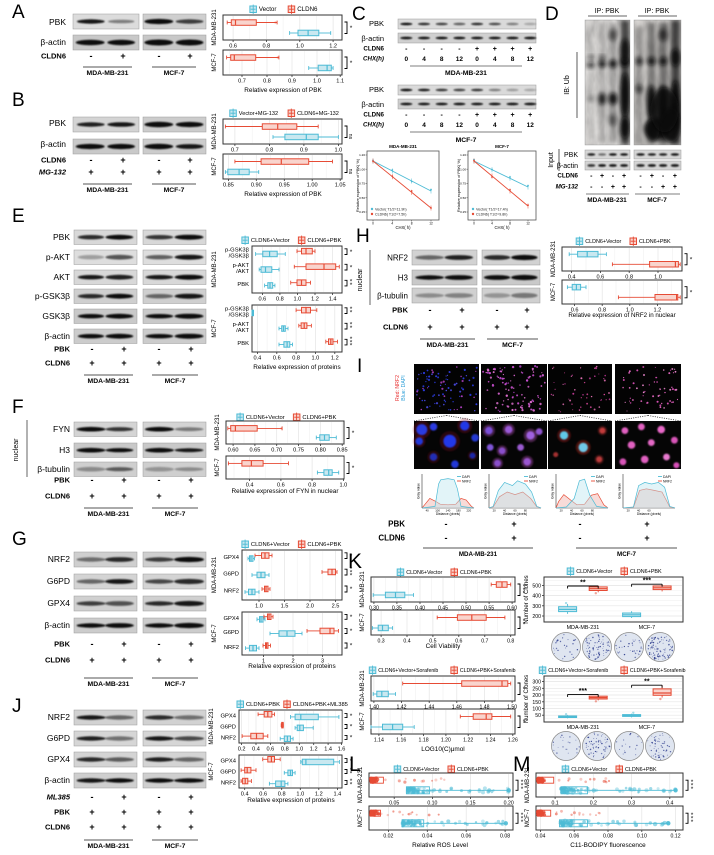 This screenshot has width=714, height=855. I want to click on svg-text: 1.00, so click(312, 186).